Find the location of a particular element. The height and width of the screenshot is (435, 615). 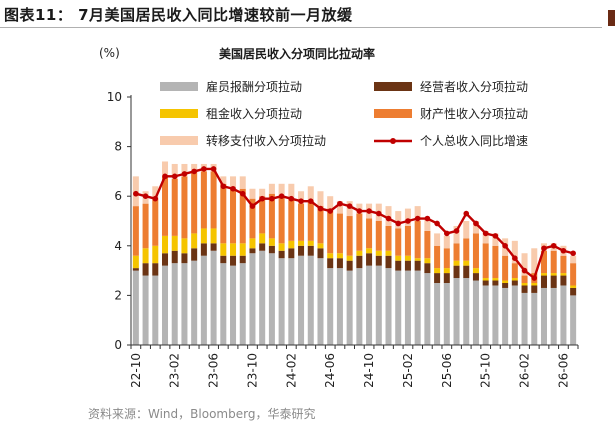

y-tick-label-4: 8 is located at coordinates (118, 147).